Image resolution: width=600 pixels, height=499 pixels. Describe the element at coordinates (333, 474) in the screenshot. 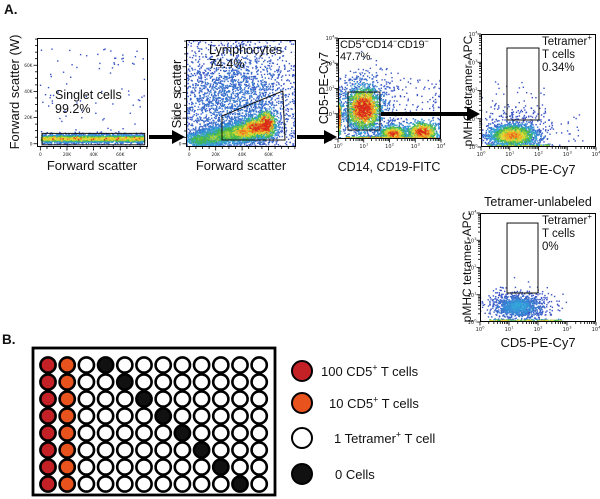

I see `legend-item-0-cells: 0 Cells` at that location.